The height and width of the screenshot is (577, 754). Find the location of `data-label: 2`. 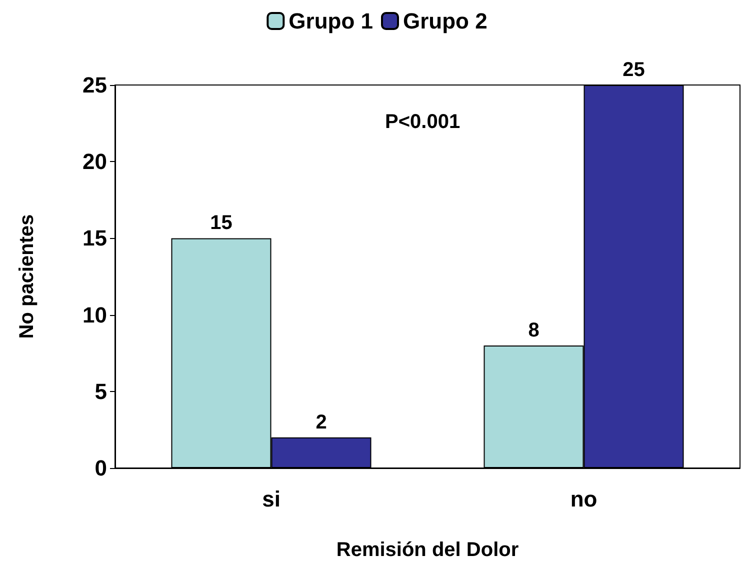

data-label: 2 is located at coordinates (321, 422).